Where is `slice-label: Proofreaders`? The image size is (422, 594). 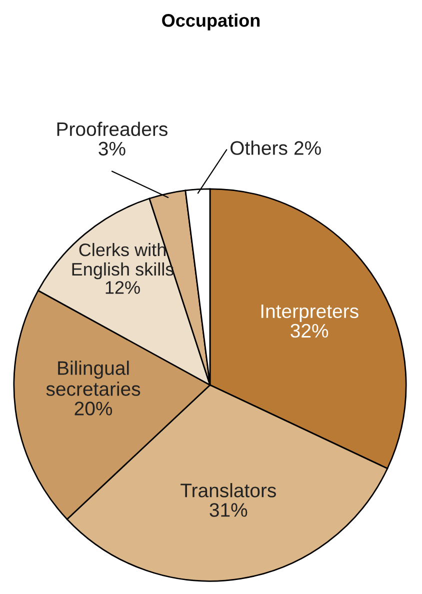
slice-label: Proofreaders is located at coordinates (112, 129).